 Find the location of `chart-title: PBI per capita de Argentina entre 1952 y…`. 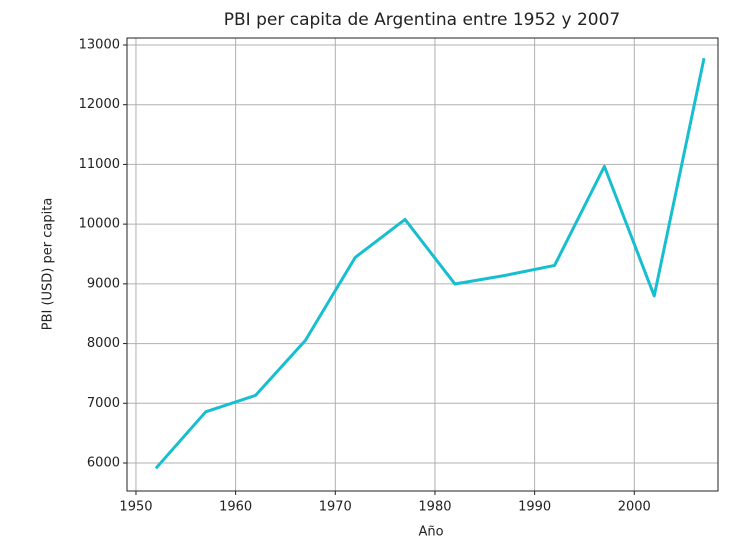

chart-title: PBI per capita de Argentina entre 1952 y… is located at coordinates (422, 20).